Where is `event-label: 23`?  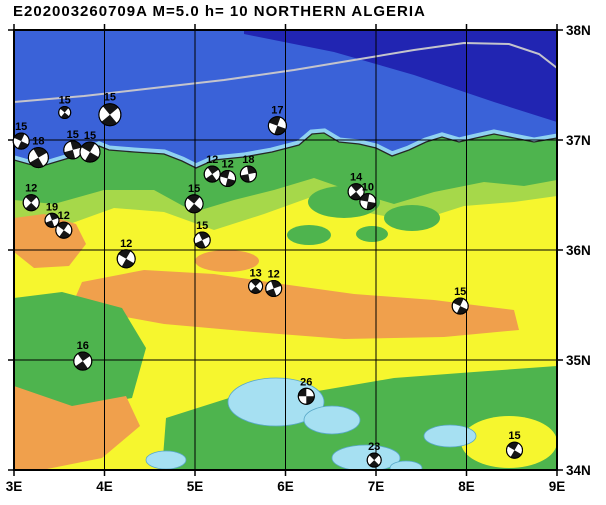 event-label: 23 is located at coordinates (374, 447).